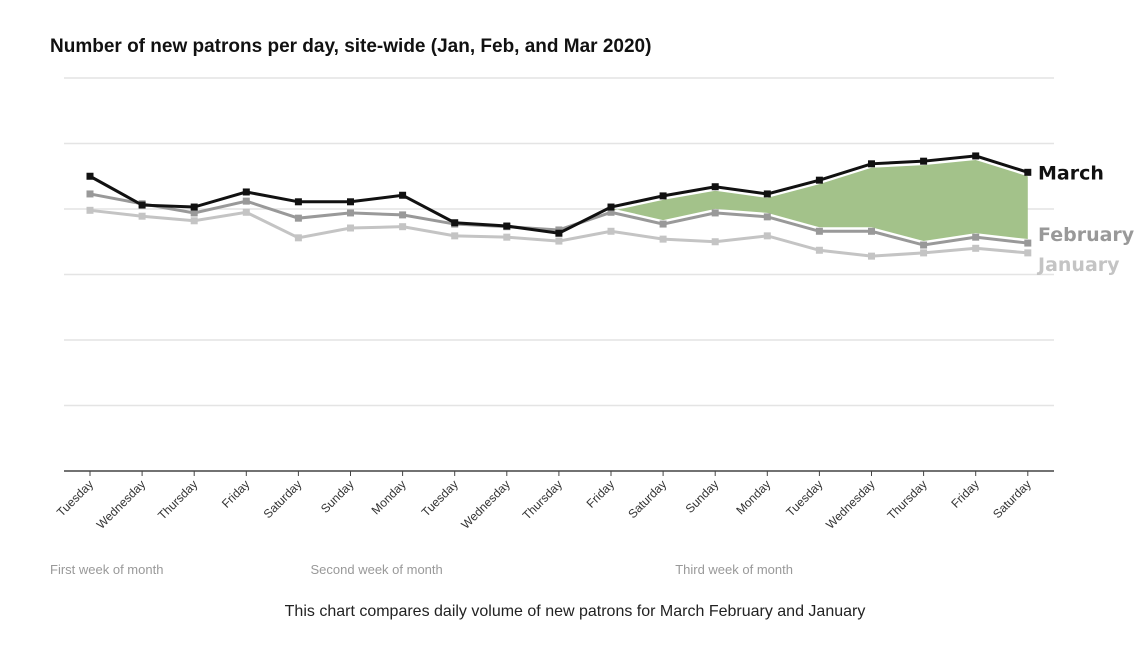 This screenshot has width=1140, height=665. Describe the element at coordinates (1086, 235) in the screenshot. I see `legend-label-february: February` at that location.